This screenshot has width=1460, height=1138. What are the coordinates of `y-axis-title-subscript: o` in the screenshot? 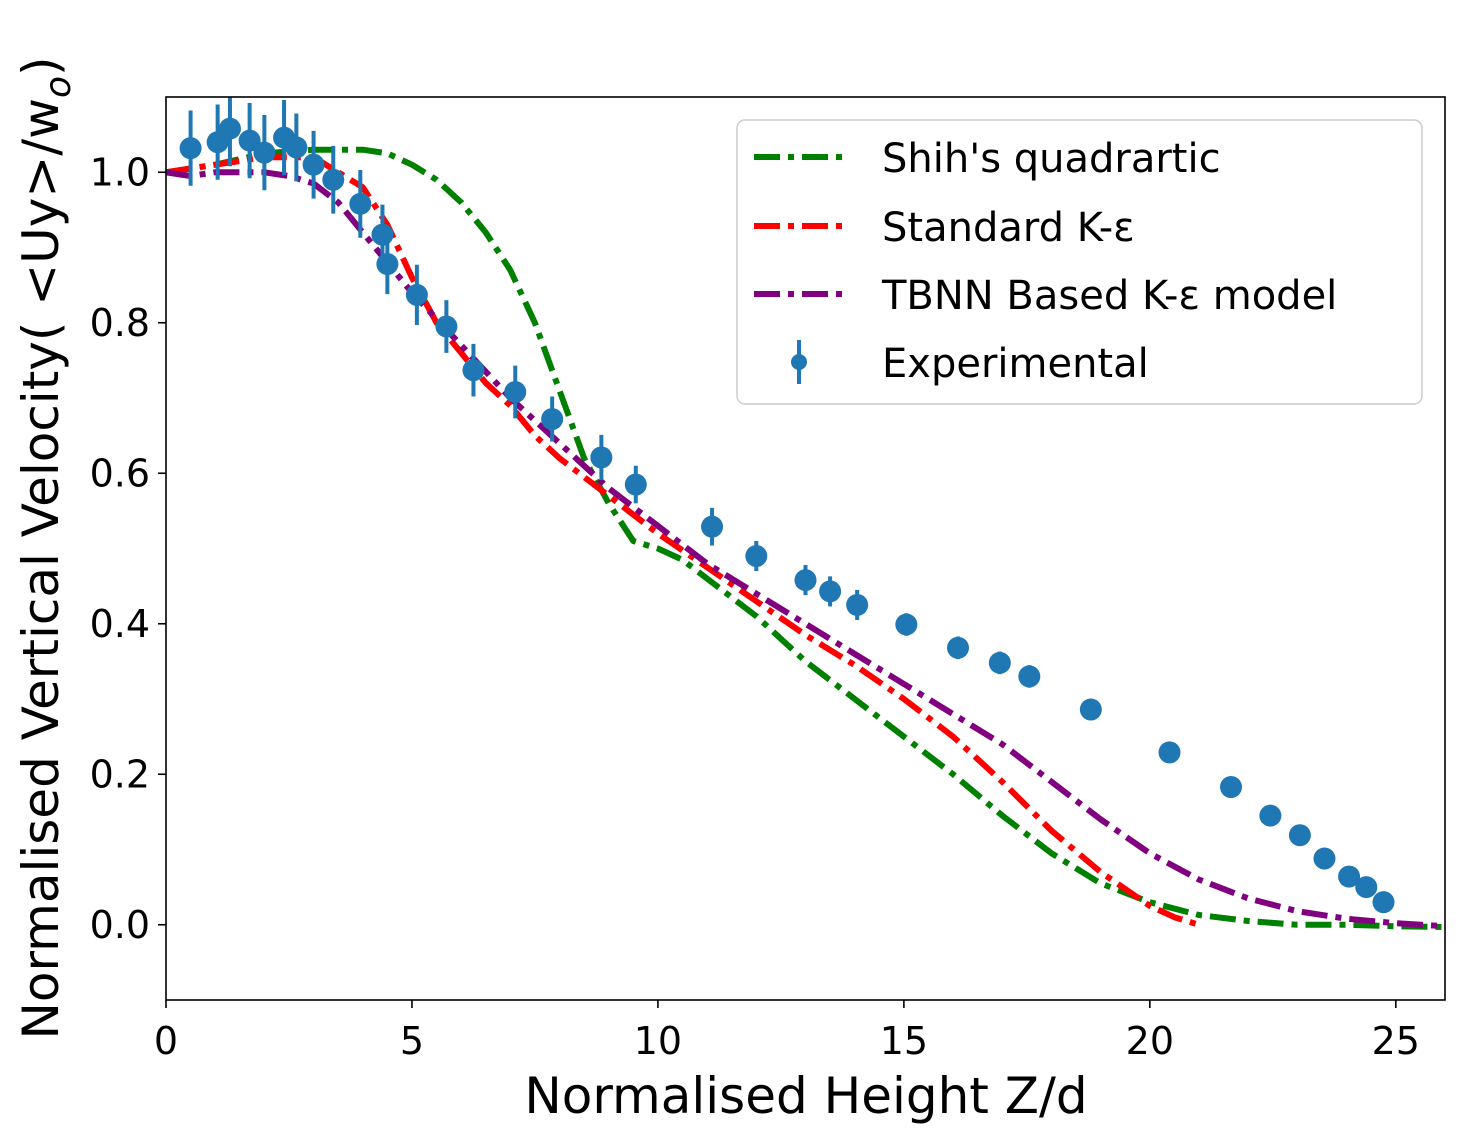 It's located at (58, 87).